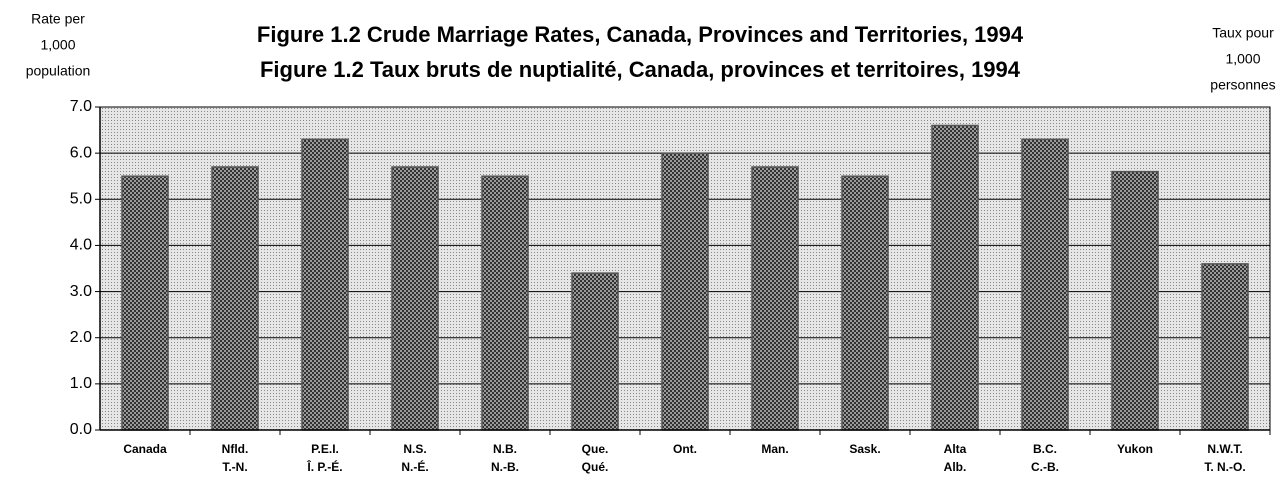  What do you see at coordinates (81, 383) in the screenshot?
I see `y-tick-label: 1.0` at bounding box center [81, 383].